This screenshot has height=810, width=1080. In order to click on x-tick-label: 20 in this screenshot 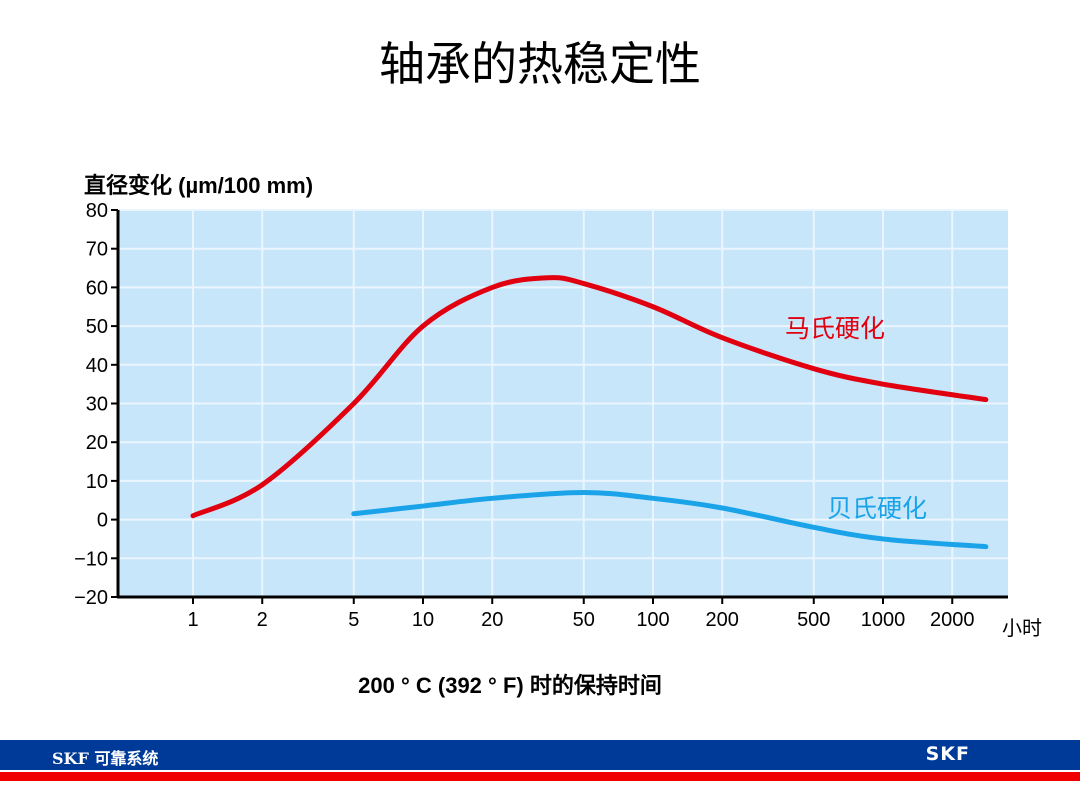, I will do `click(492, 620)`.